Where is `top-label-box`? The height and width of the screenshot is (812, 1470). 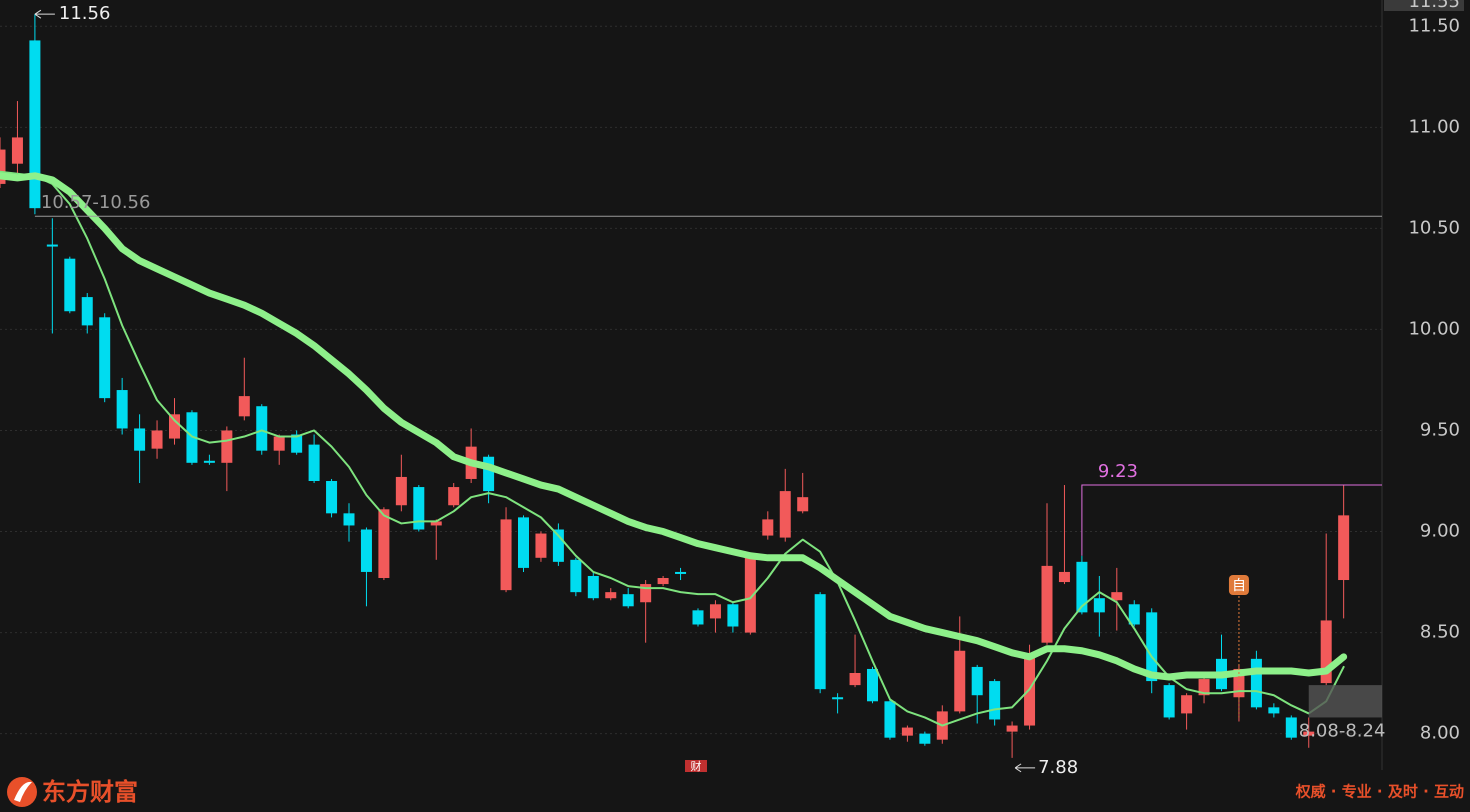 top-label-box is located at coordinates (1424, 5).